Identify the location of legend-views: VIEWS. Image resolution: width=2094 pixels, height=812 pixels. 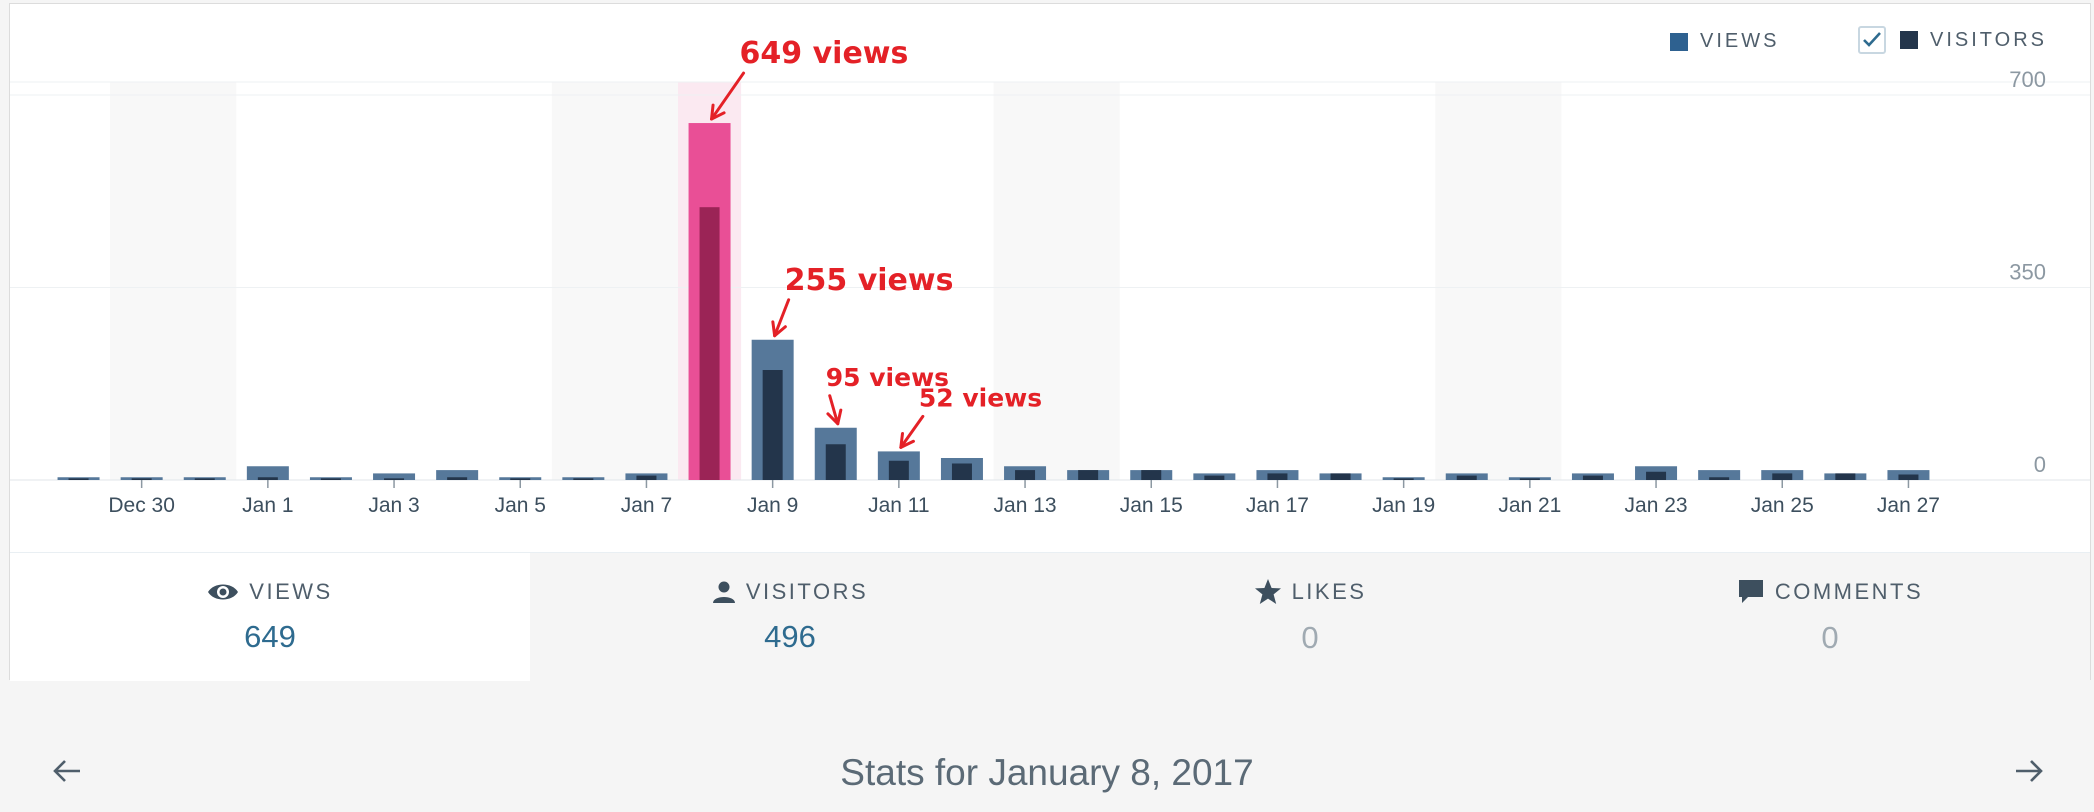
(1724, 41).